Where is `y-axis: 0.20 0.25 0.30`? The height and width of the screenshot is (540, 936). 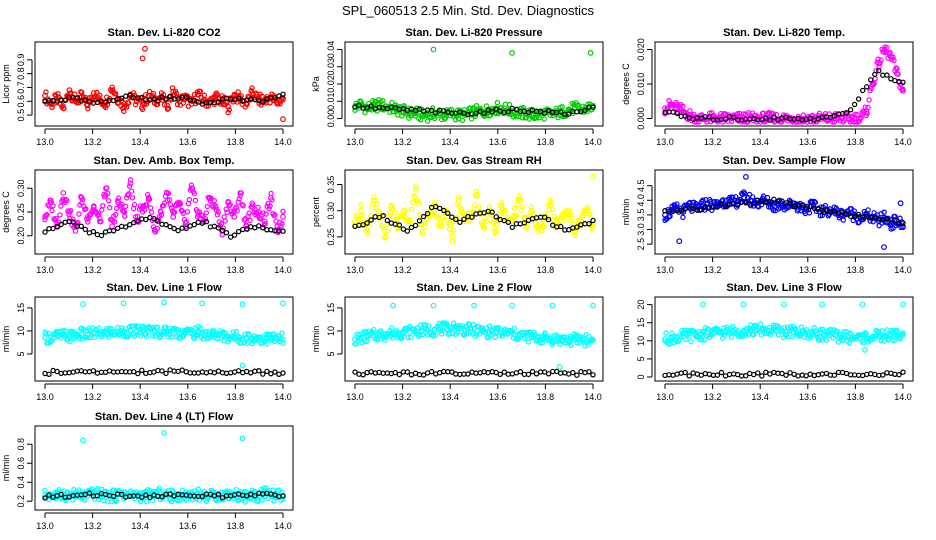 y-axis: 0.20 0.25 0.30 is located at coordinates (24, 212).